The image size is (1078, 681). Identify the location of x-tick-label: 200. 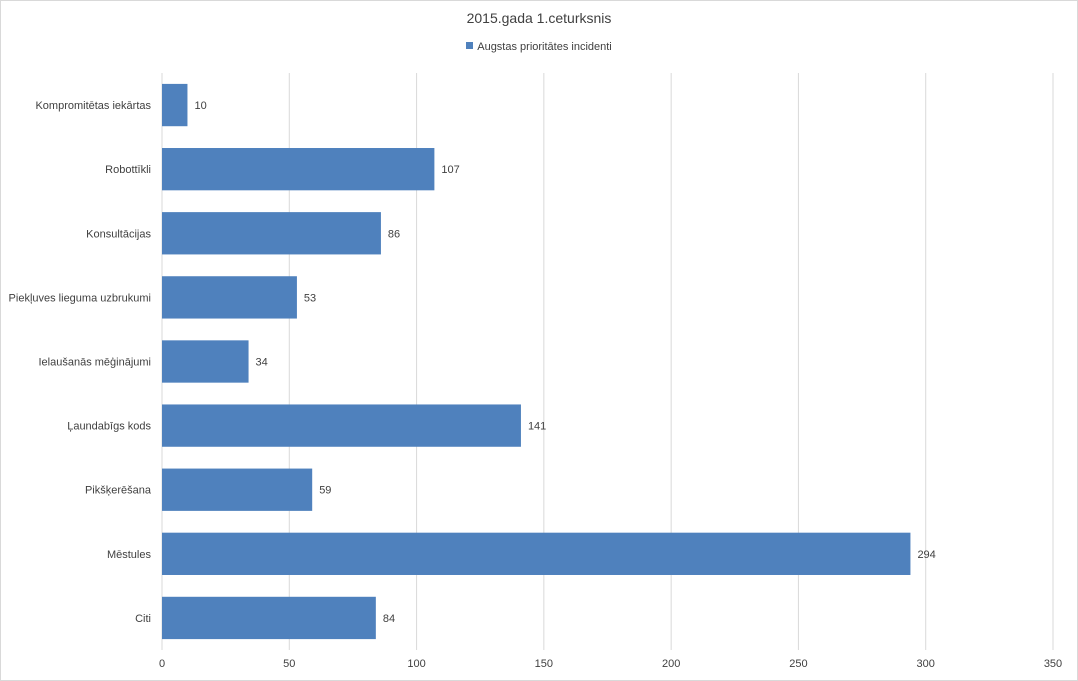
(671, 664).